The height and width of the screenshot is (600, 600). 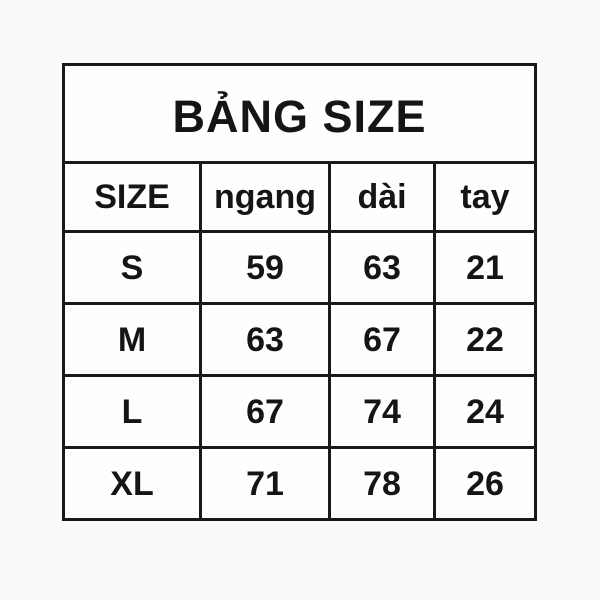 I want to click on header-cell-dai: dài, so click(x=383, y=197).